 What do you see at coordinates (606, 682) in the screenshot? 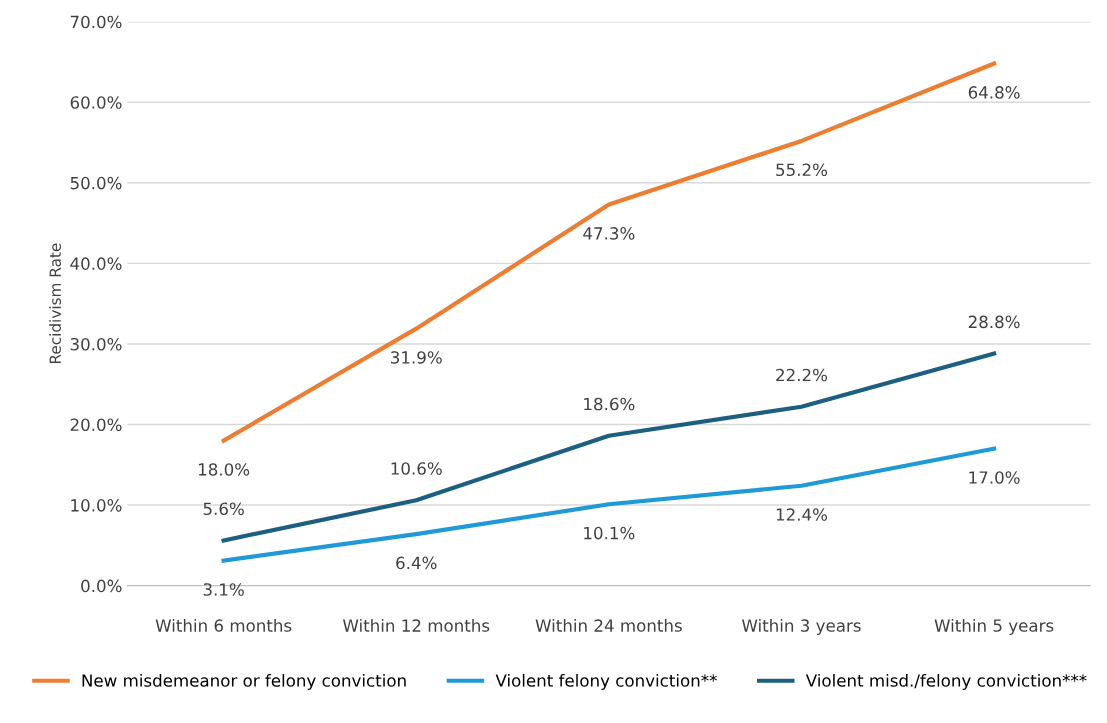
I see `legend-label: Violent felony conviction**` at bounding box center [606, 682].